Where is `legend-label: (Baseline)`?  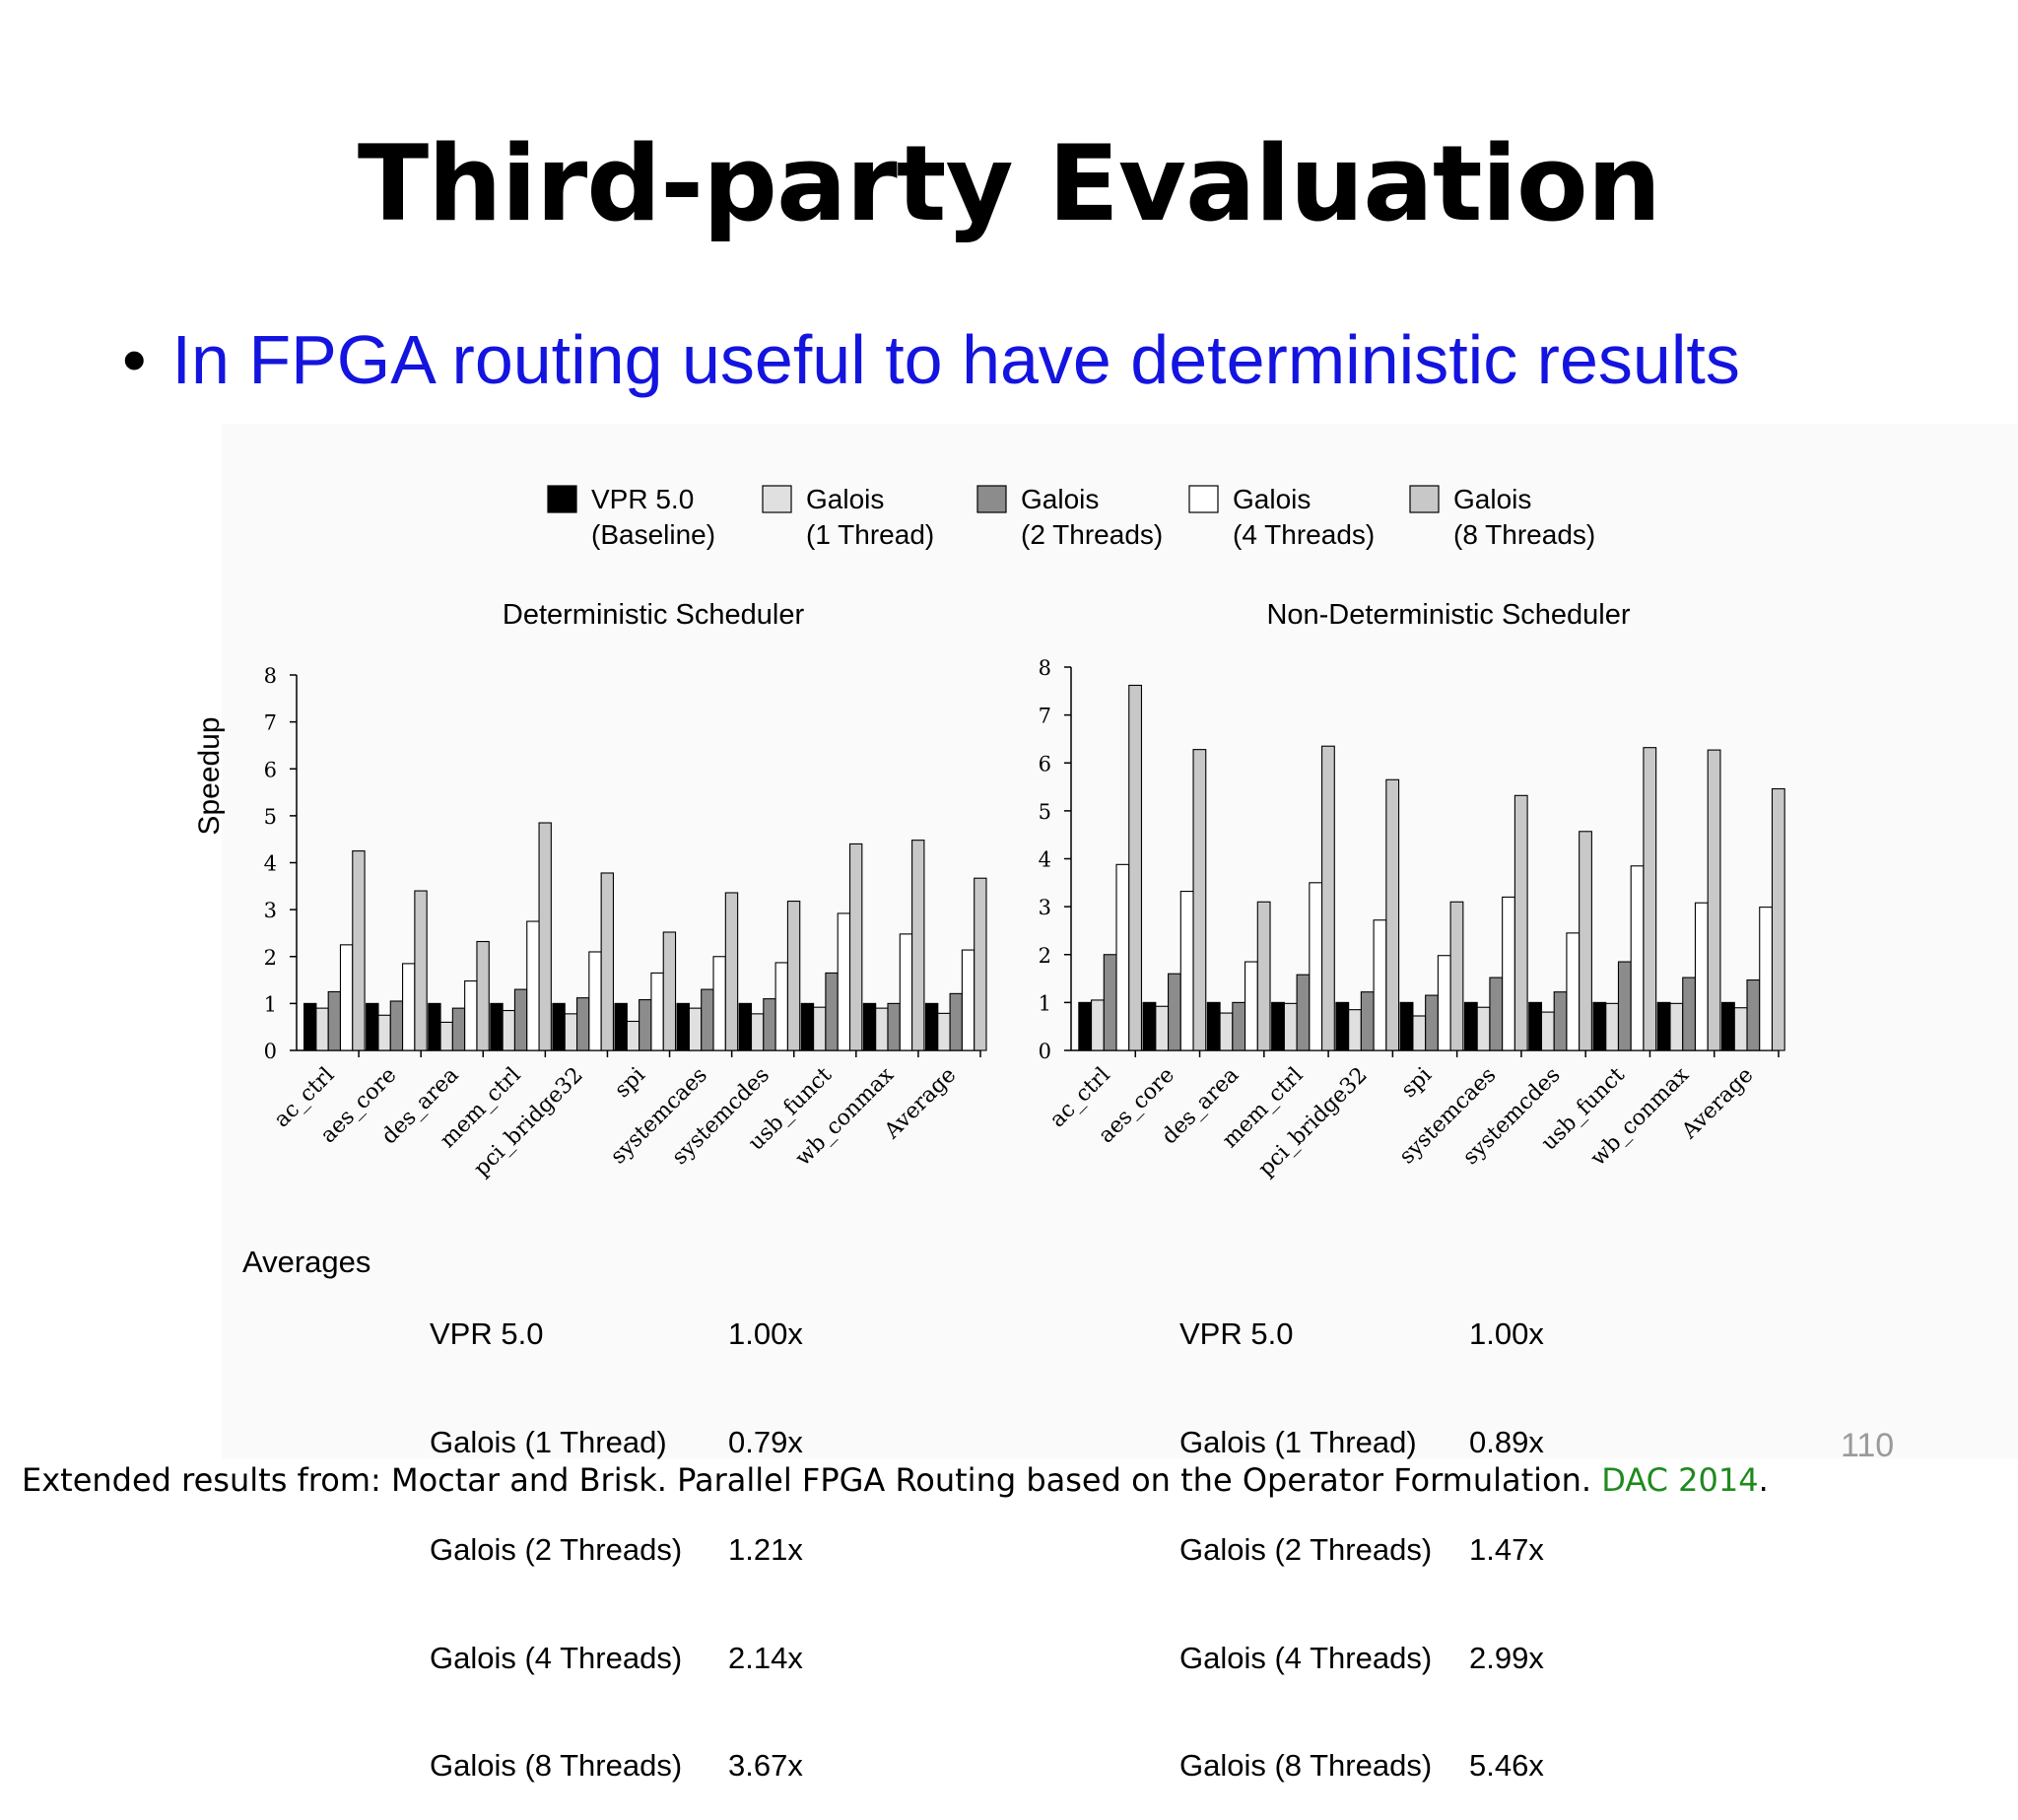 legend-label: (Baseline) is located at coordinates (653, 534).